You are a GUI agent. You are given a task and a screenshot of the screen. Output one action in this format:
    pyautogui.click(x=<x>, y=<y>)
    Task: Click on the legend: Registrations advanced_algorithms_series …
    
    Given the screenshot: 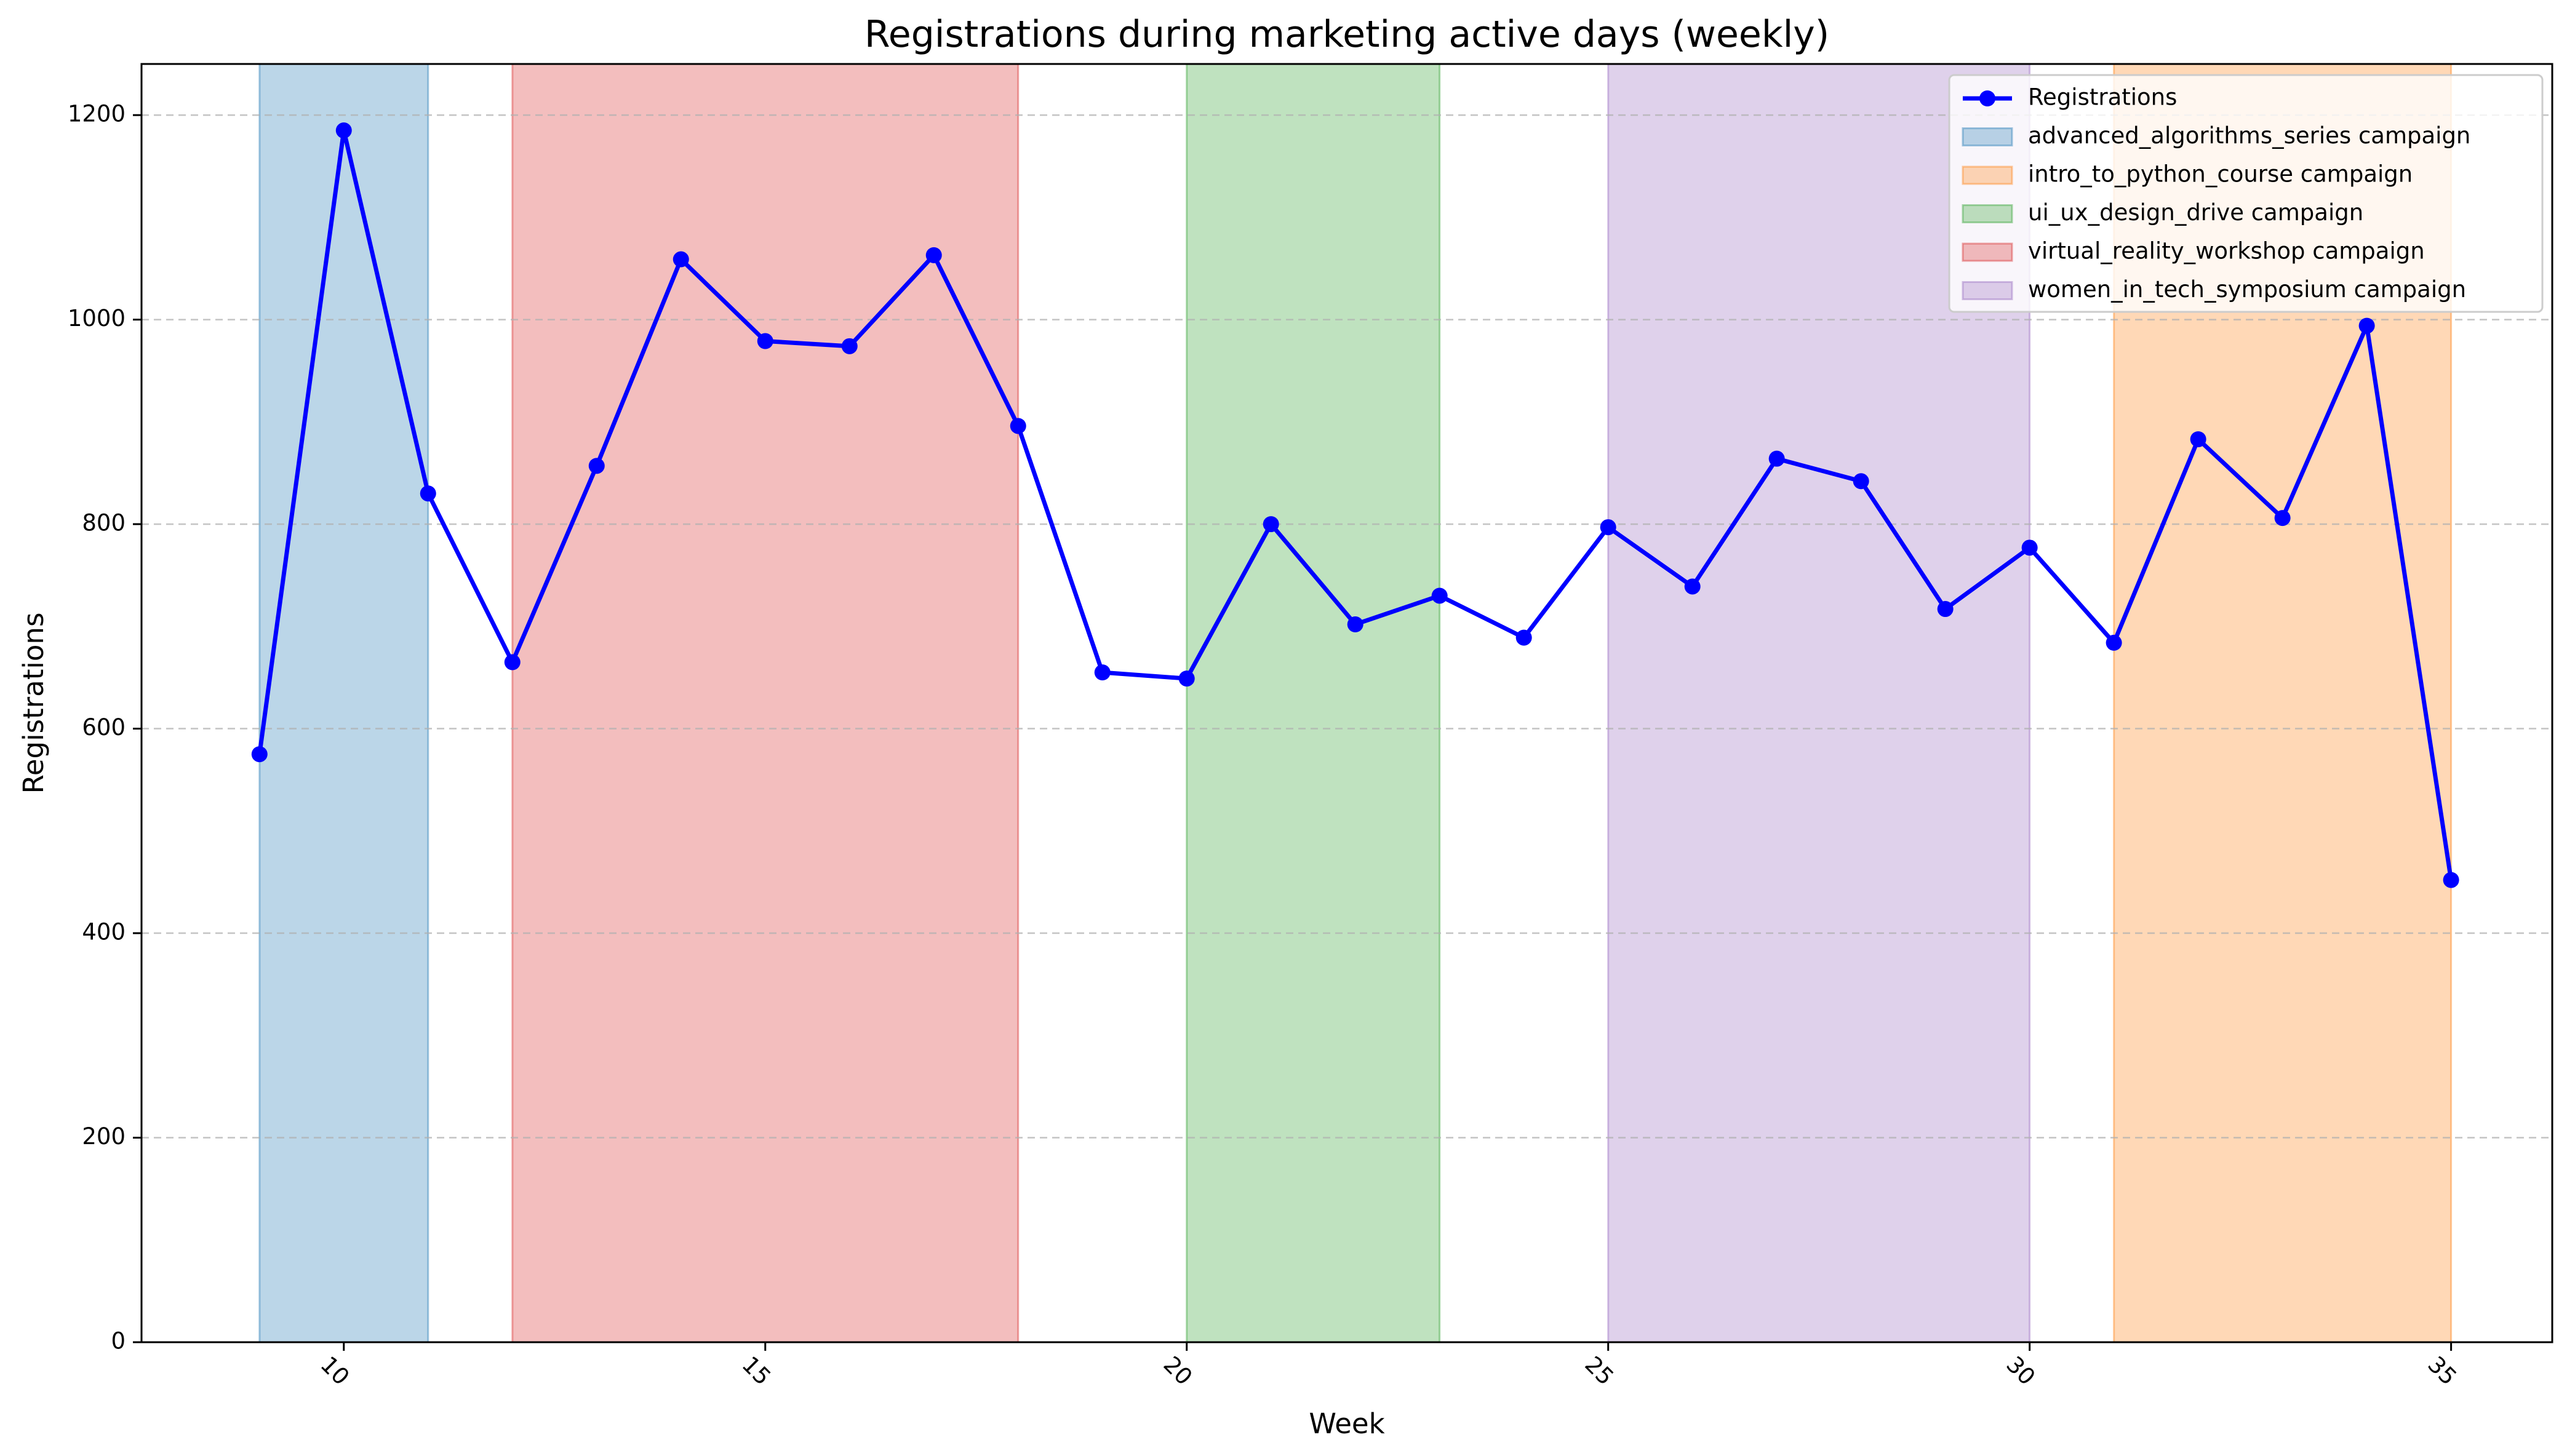 What is the action you would take?
    pyautogui.click(x=2246, y=194)
    